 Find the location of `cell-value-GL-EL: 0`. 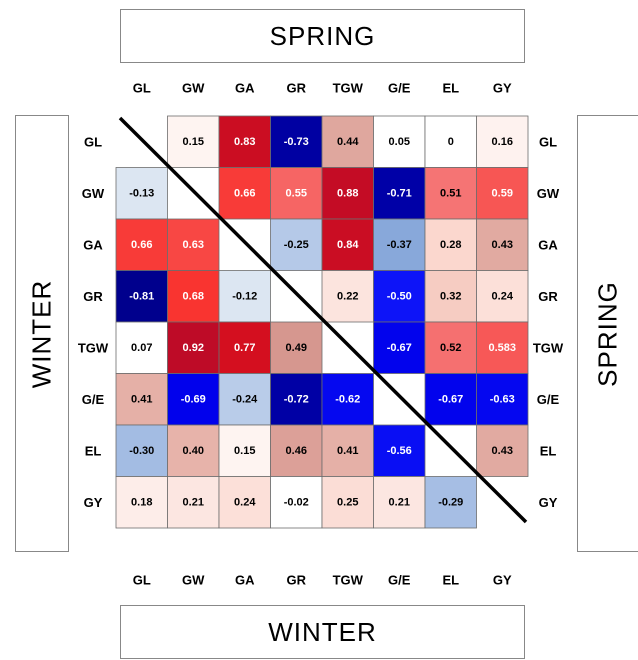

cell-value-GL-EL: 0 is located at coordinates (451, 142).